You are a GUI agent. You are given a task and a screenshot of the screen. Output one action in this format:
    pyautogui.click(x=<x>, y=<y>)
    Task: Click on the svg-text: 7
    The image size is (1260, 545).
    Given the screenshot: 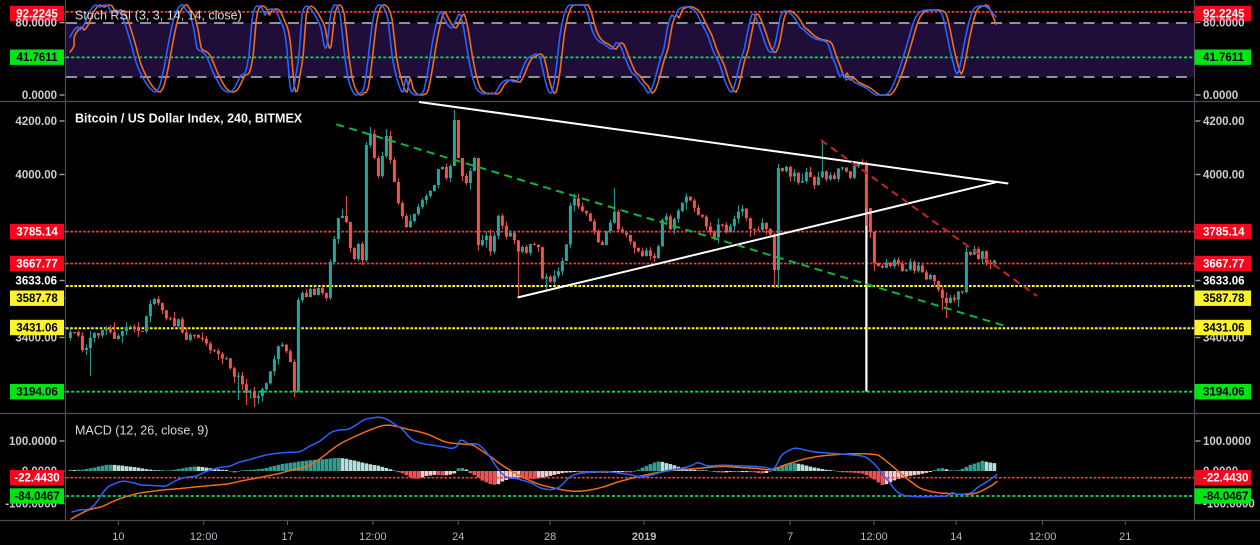 What is the action you would take?
    pyautogui.click(x=790, y=537)
    